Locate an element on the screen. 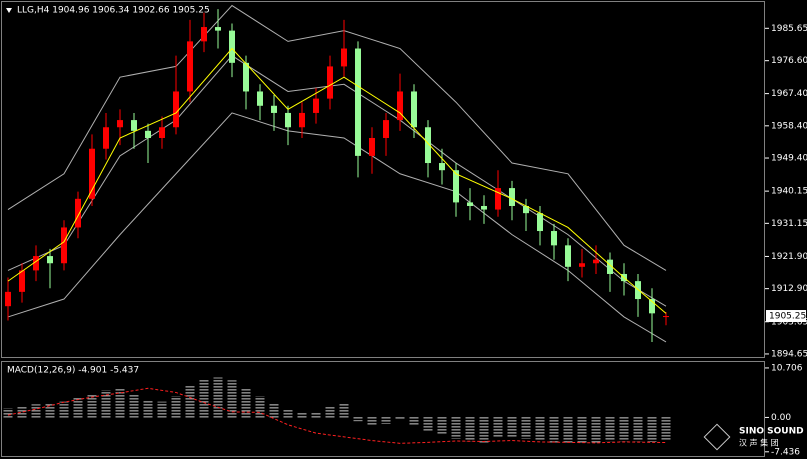 Image resolution: width=807 pixels, height=459 pixels. last-price: 1905.25 is located at coordinates (787, 317).